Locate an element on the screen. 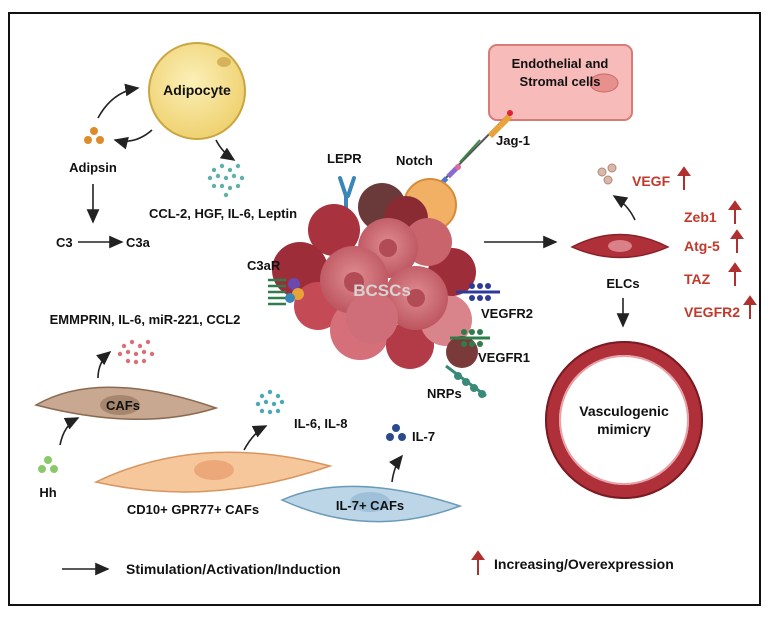 This screenshot has height=618, width=770. il6-il8-label: IL-6, IL-8 is located at coordinates (320, 423).